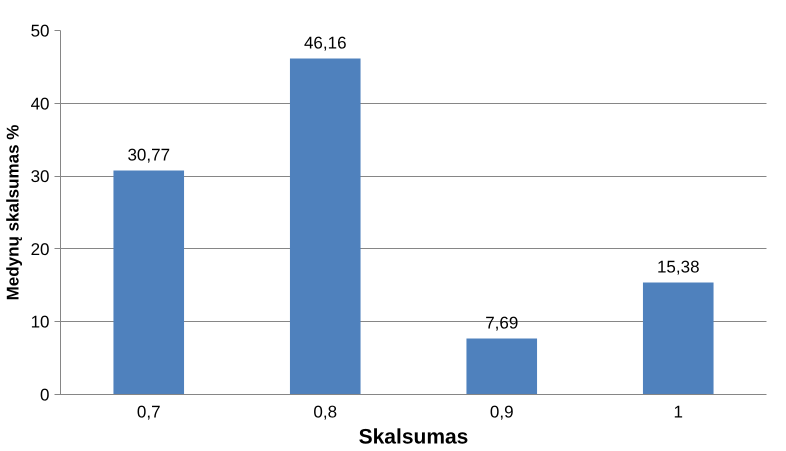 The width and height of the screenshot is (786, 451). Describe the element at coordinates (678, 412) in the screenshot. I see `x-tick-label: 1` at that location.